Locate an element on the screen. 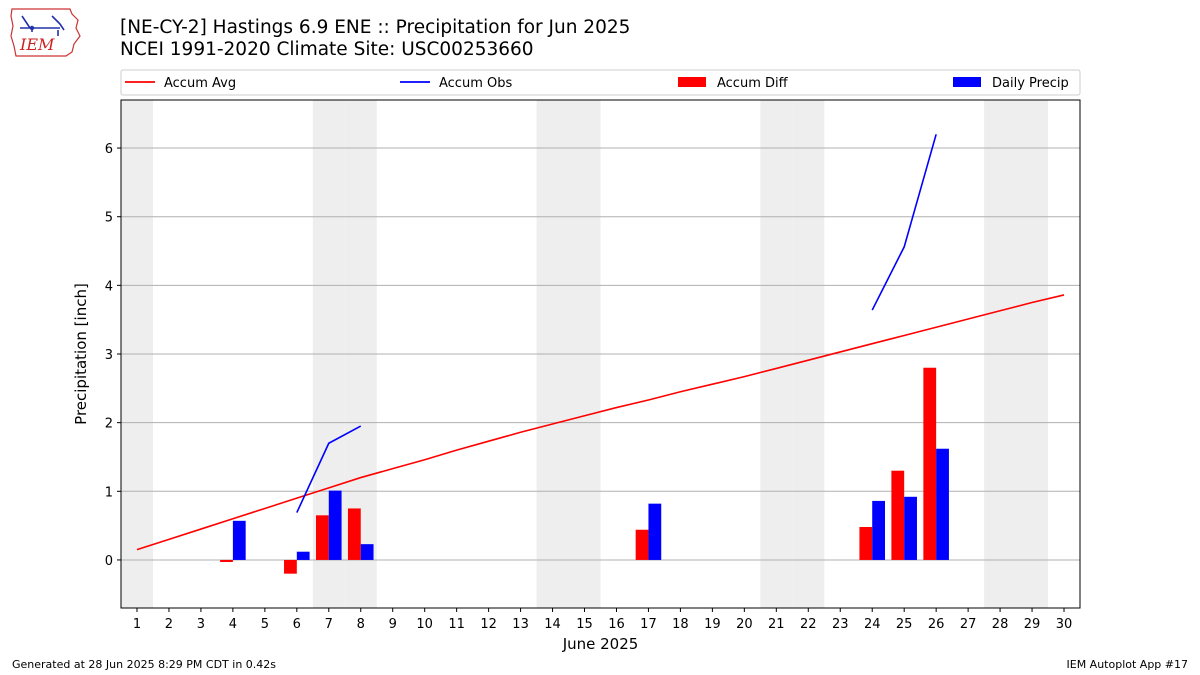 The width and height of the screenshot is (1200, 675). legend-label: Accum Avg is located at coordinates (200, 83).